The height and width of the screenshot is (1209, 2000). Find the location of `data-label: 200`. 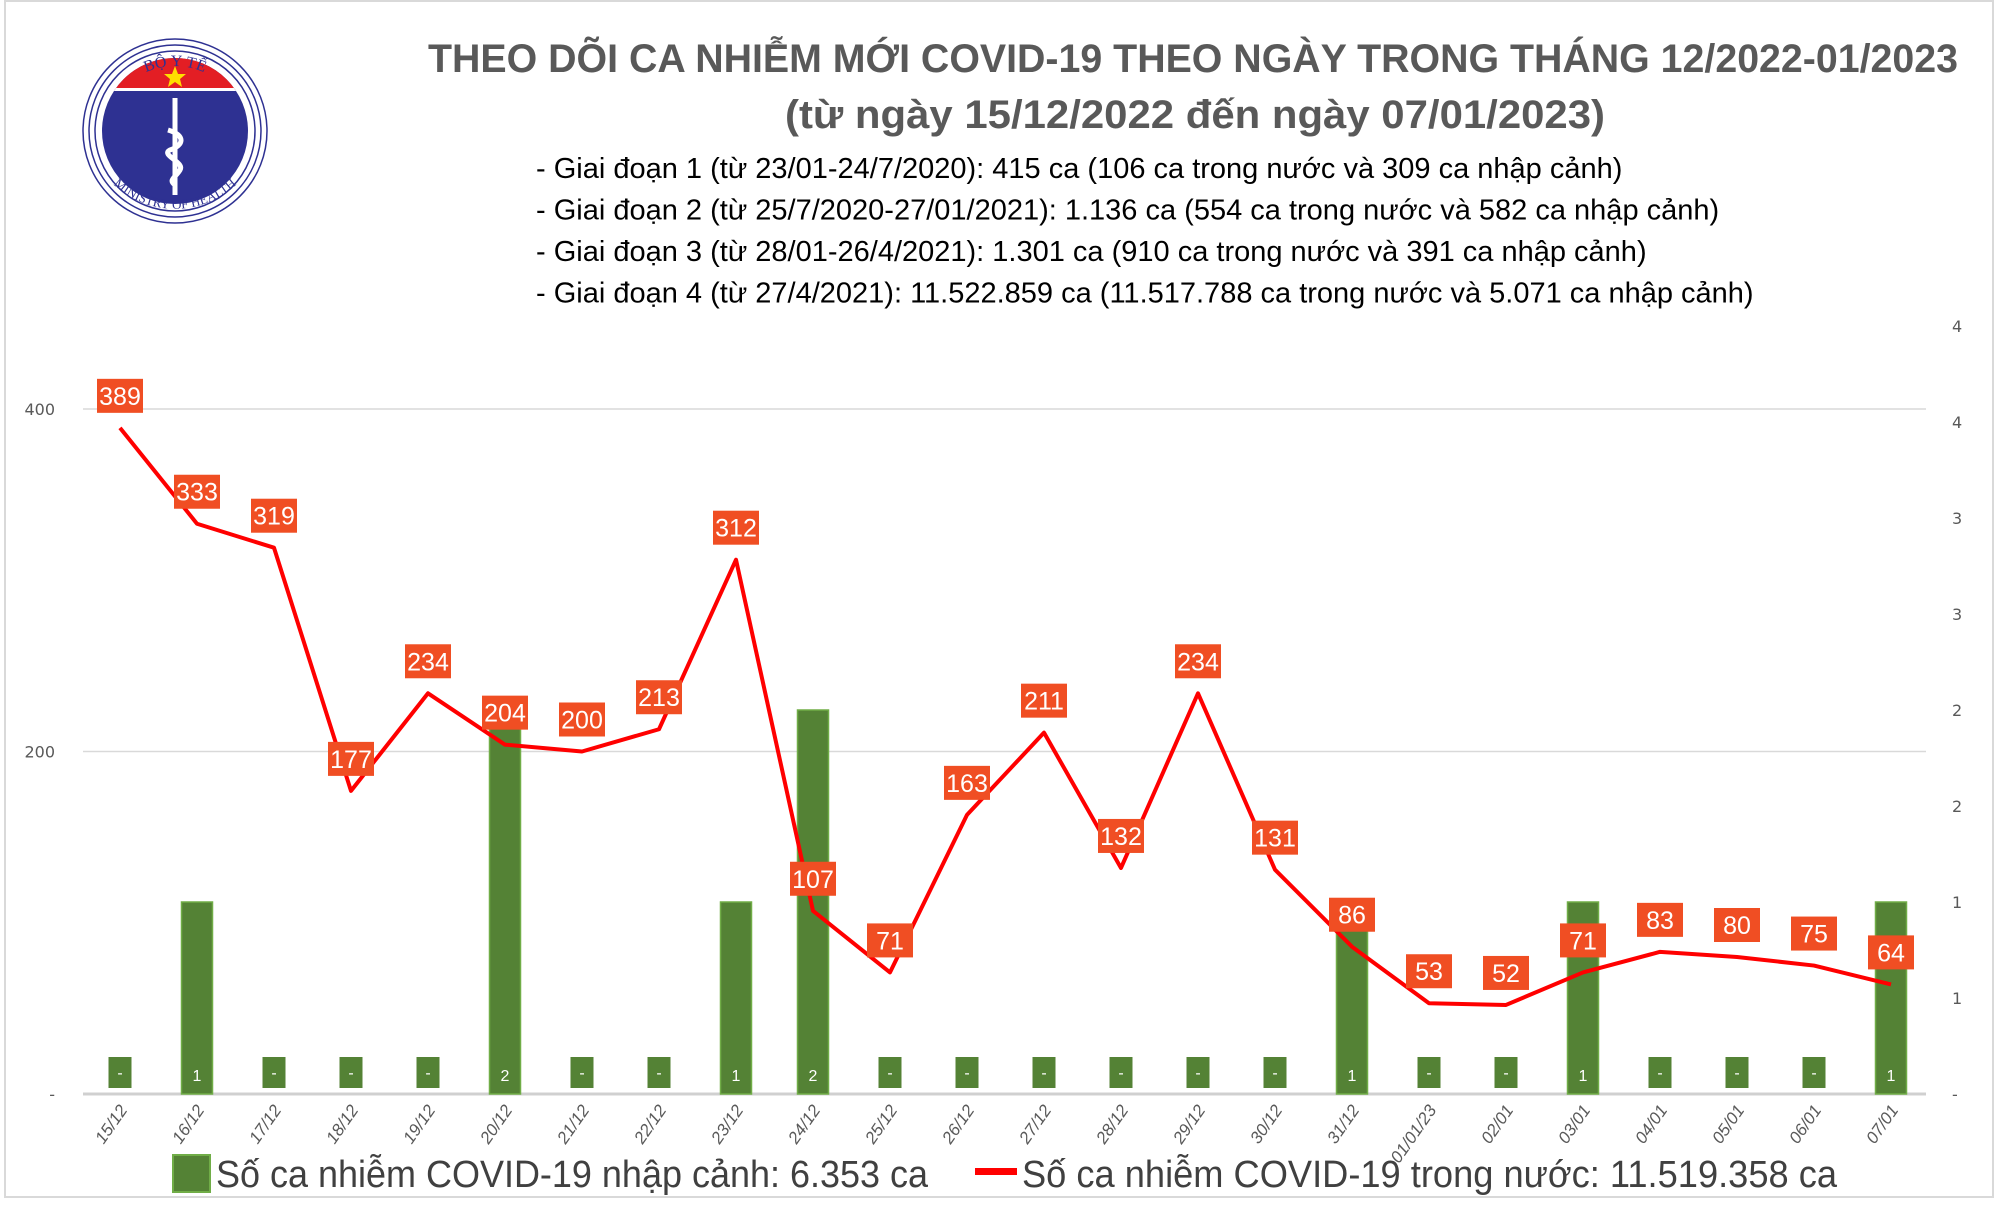

data-label: 200 is located at coordinates (582, 721).